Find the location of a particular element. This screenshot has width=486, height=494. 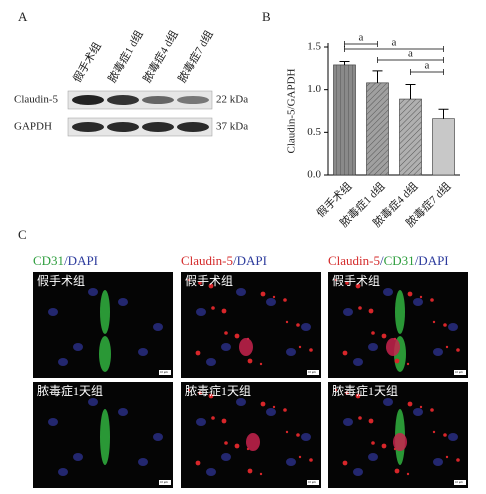

header-part: CD31 is located at coordinates (399, 260).